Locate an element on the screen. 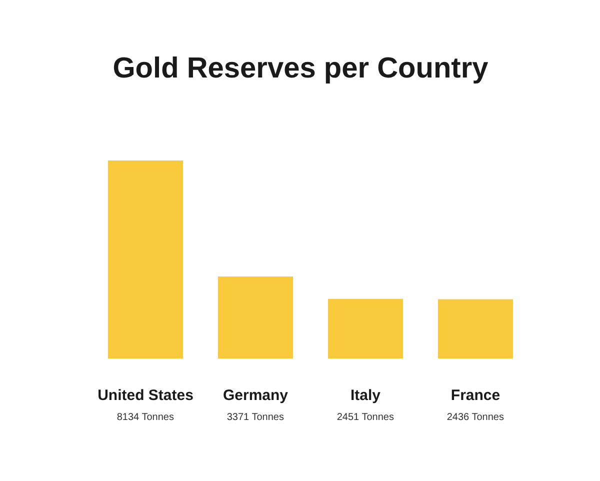 This screenshot has width=600, height=481. data-label: 2436 Tonnes is located at coordinates (475, 417).